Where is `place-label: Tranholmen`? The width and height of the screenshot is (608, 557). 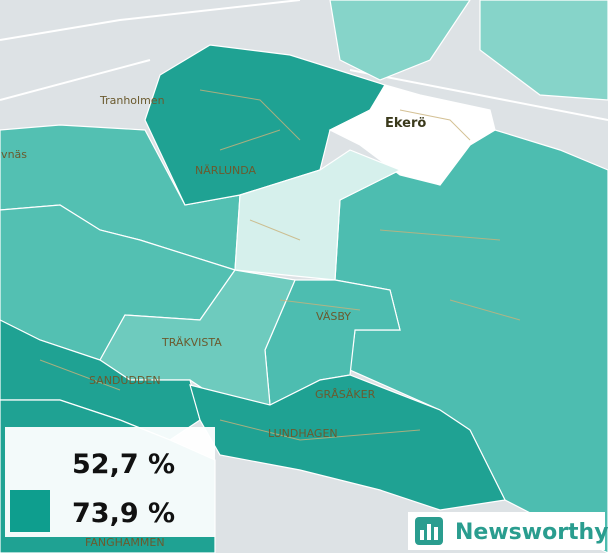
place-label: Tranholmen is located at coordinates (132, 100).